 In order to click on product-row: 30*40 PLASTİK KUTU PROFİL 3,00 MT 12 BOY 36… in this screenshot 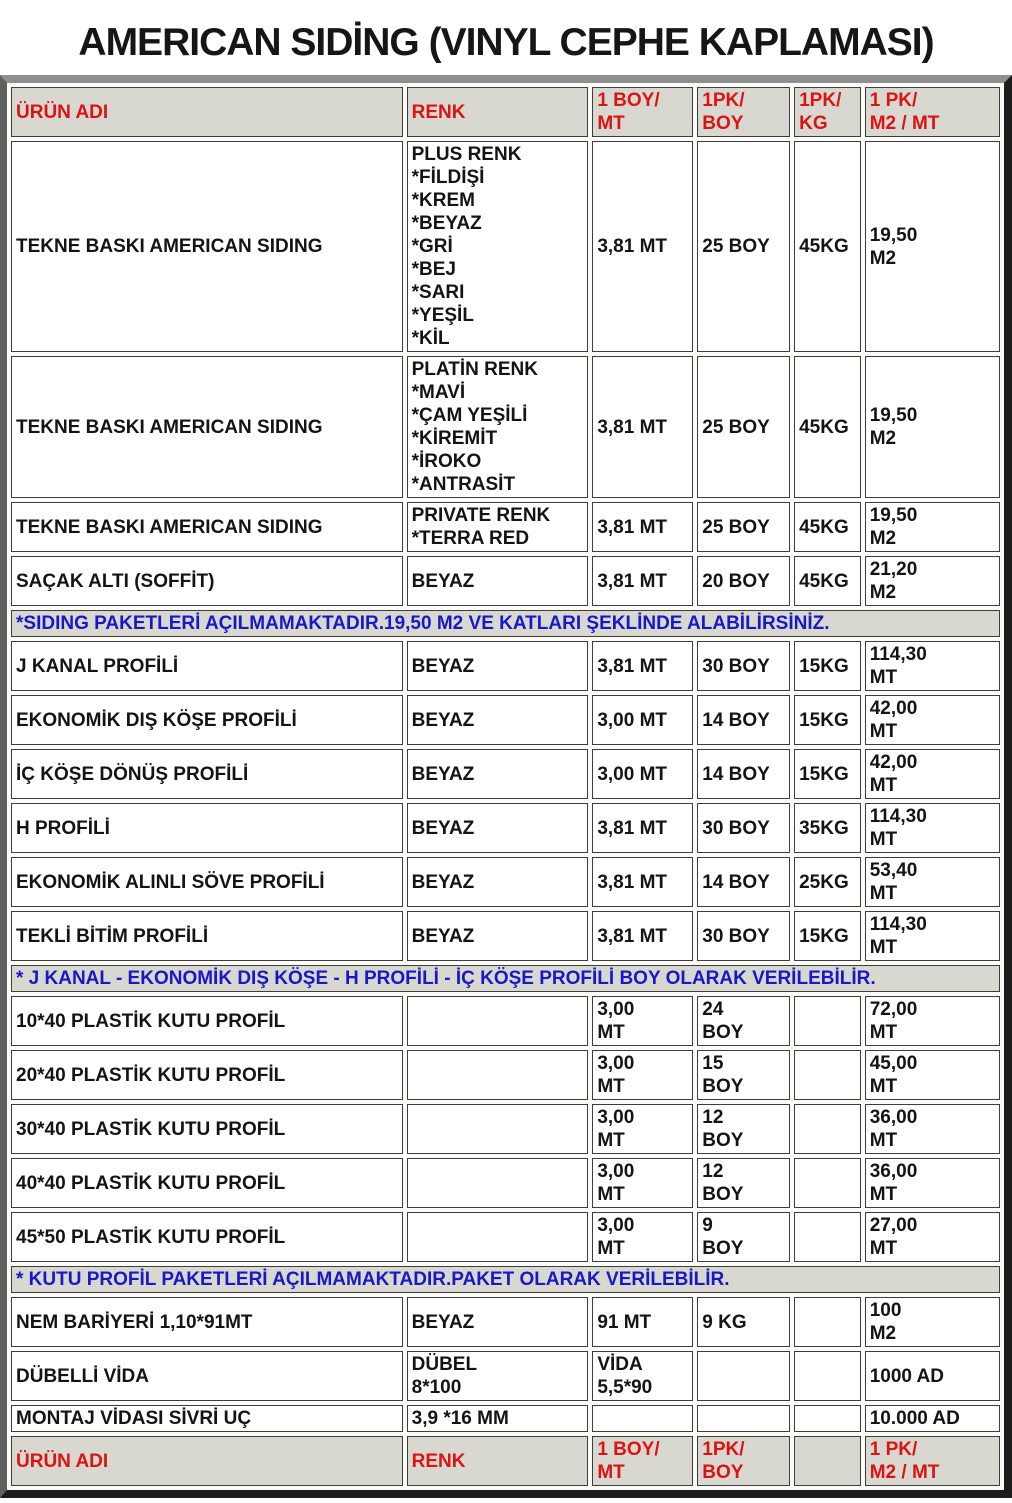, I will do `click(505, 1129)`.